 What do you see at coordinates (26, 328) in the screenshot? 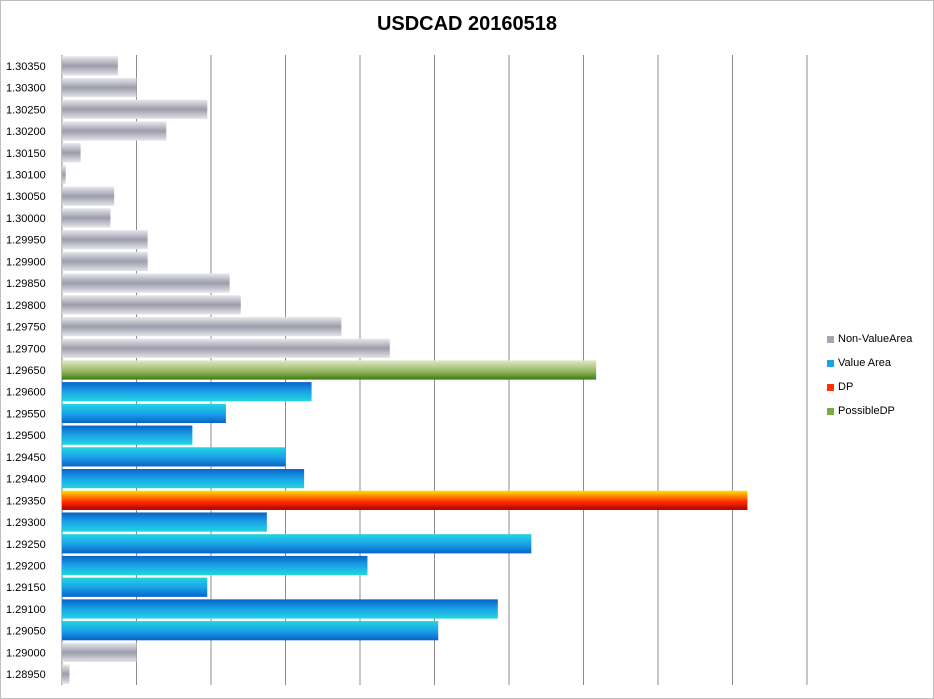
I see `y-tick-label: 1.29750` at bounding box center [26, 328].